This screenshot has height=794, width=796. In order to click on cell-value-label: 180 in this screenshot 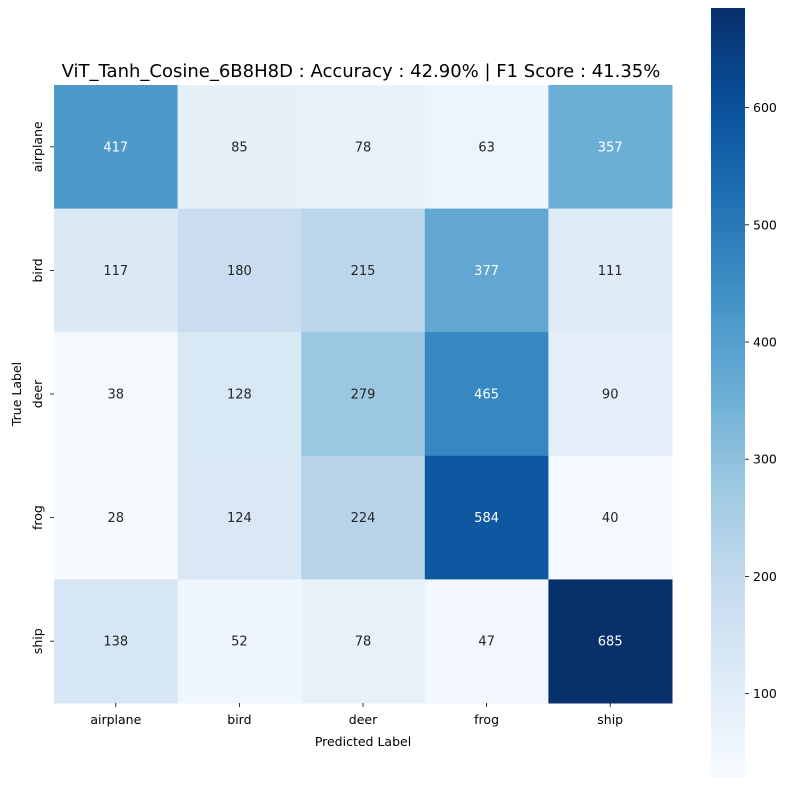, I will do `click(239, 271)`.